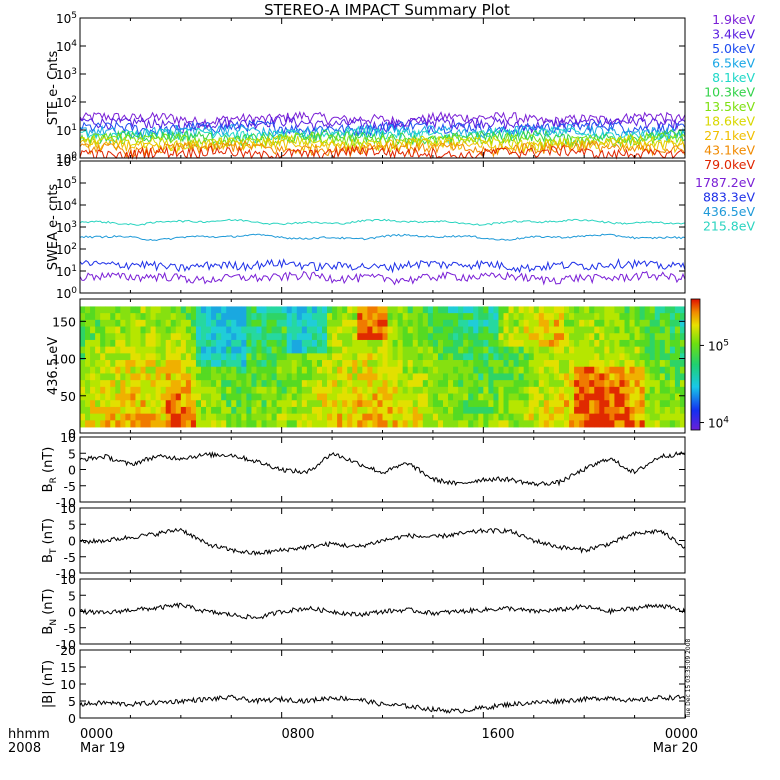 The image size is (780, 780). What do you see at coordinates (729, 106) in the screenshot?
I see `legend-entry-13.5keV: 13.5keV` at bounding box center [729, 106].